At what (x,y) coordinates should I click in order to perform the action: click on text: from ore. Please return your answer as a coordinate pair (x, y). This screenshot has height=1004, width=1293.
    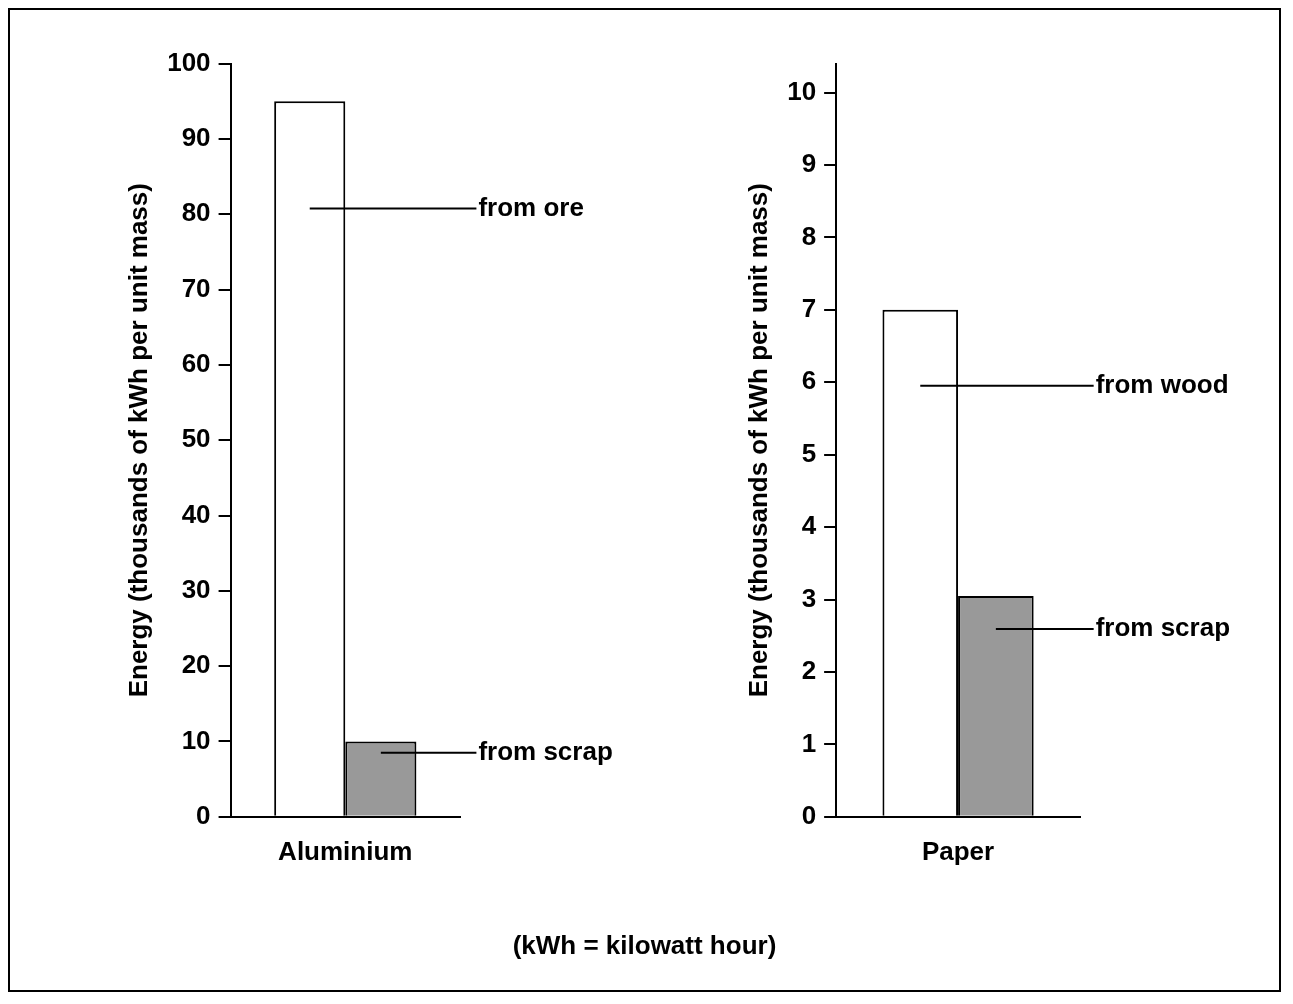
    Looking at the image, I should click on (531, 206).